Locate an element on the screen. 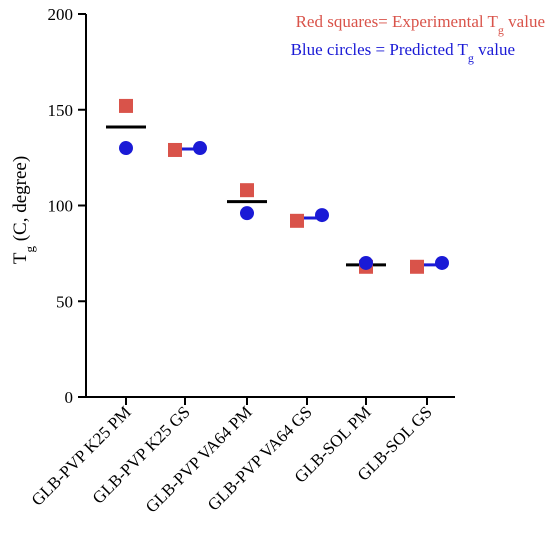 This screenshot has height=559, width=550. legend-predicted-post: value is located at coordinates (494, 49).